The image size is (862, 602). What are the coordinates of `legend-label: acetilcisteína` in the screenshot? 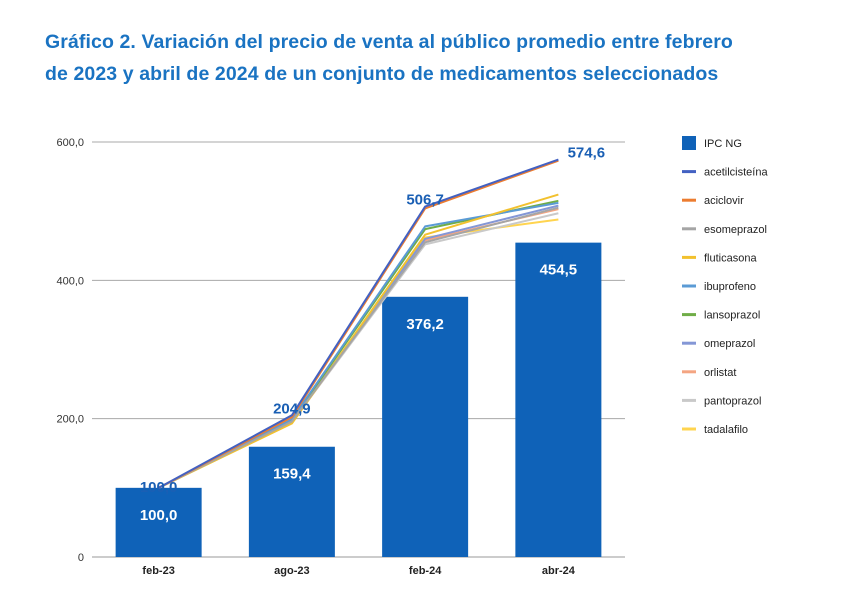 It's located at (736, 173).